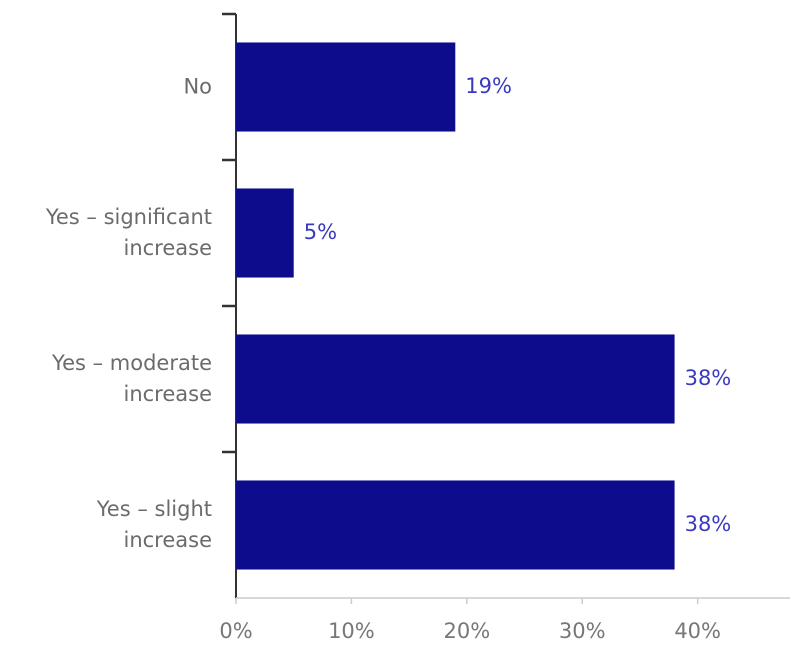  I want to click on x-tick-label: 20%, so click(466, 631).